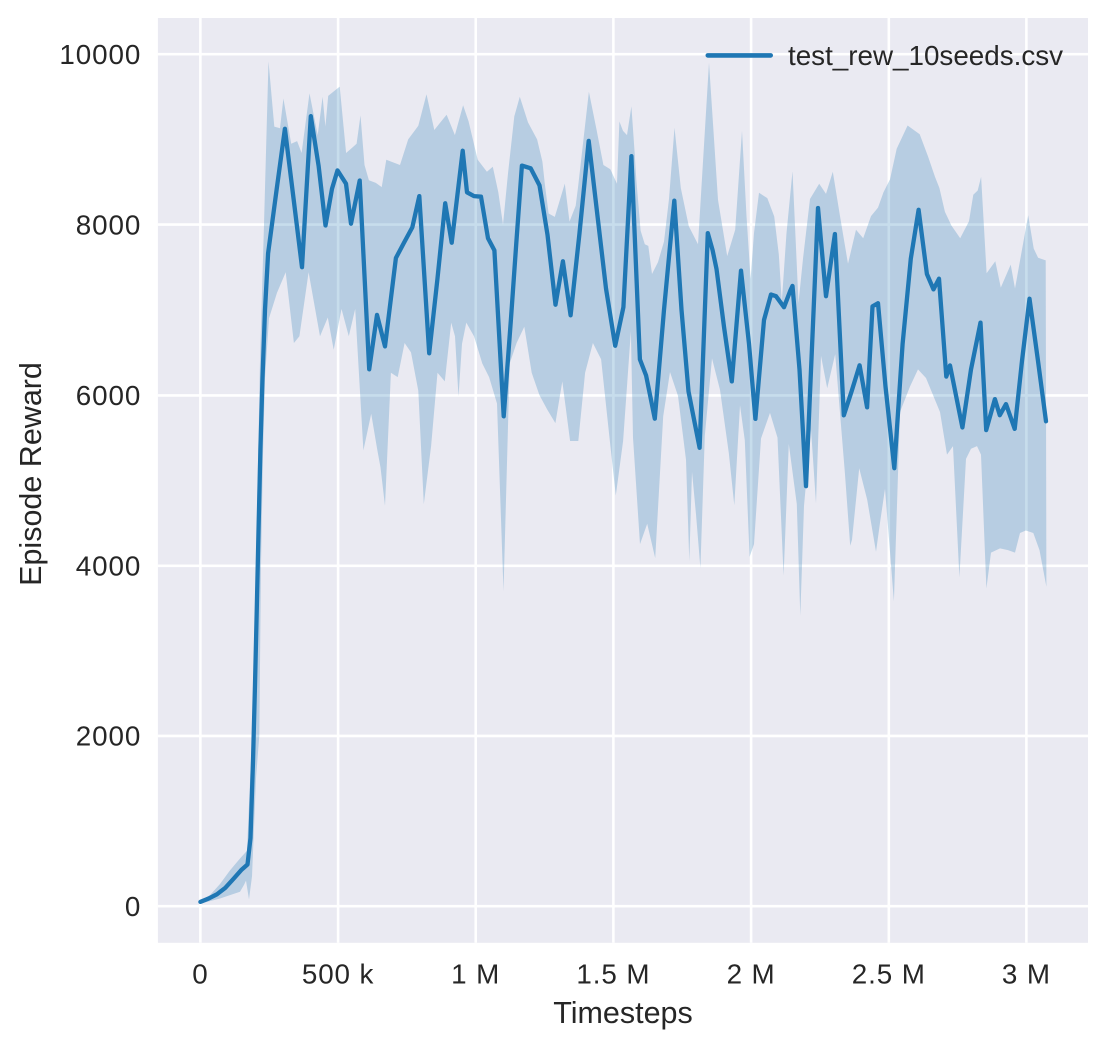 The width and height of the screenshot is (1108, 1055). Describe the element at coordinates (108, 224) in the screenshot. I see `svg-text: 8000` at that location.